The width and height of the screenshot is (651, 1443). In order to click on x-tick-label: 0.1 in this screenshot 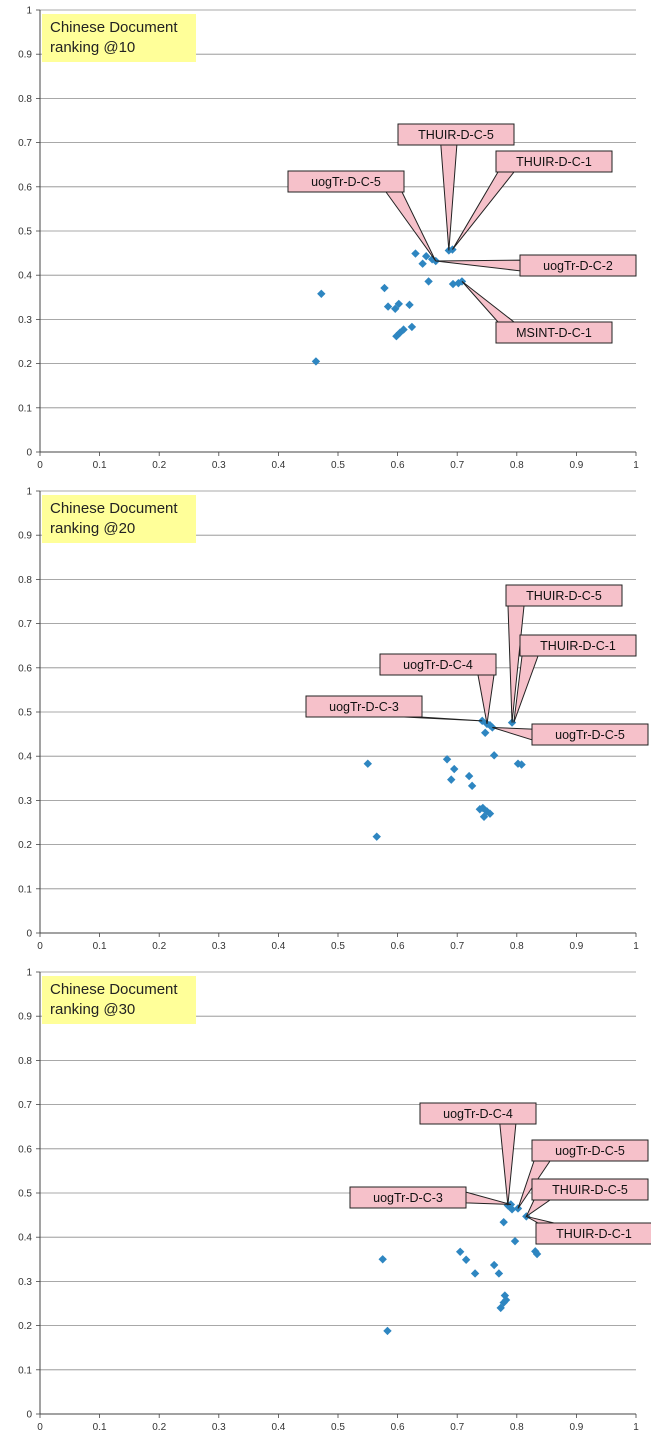, I will do `click(100, 946)`.